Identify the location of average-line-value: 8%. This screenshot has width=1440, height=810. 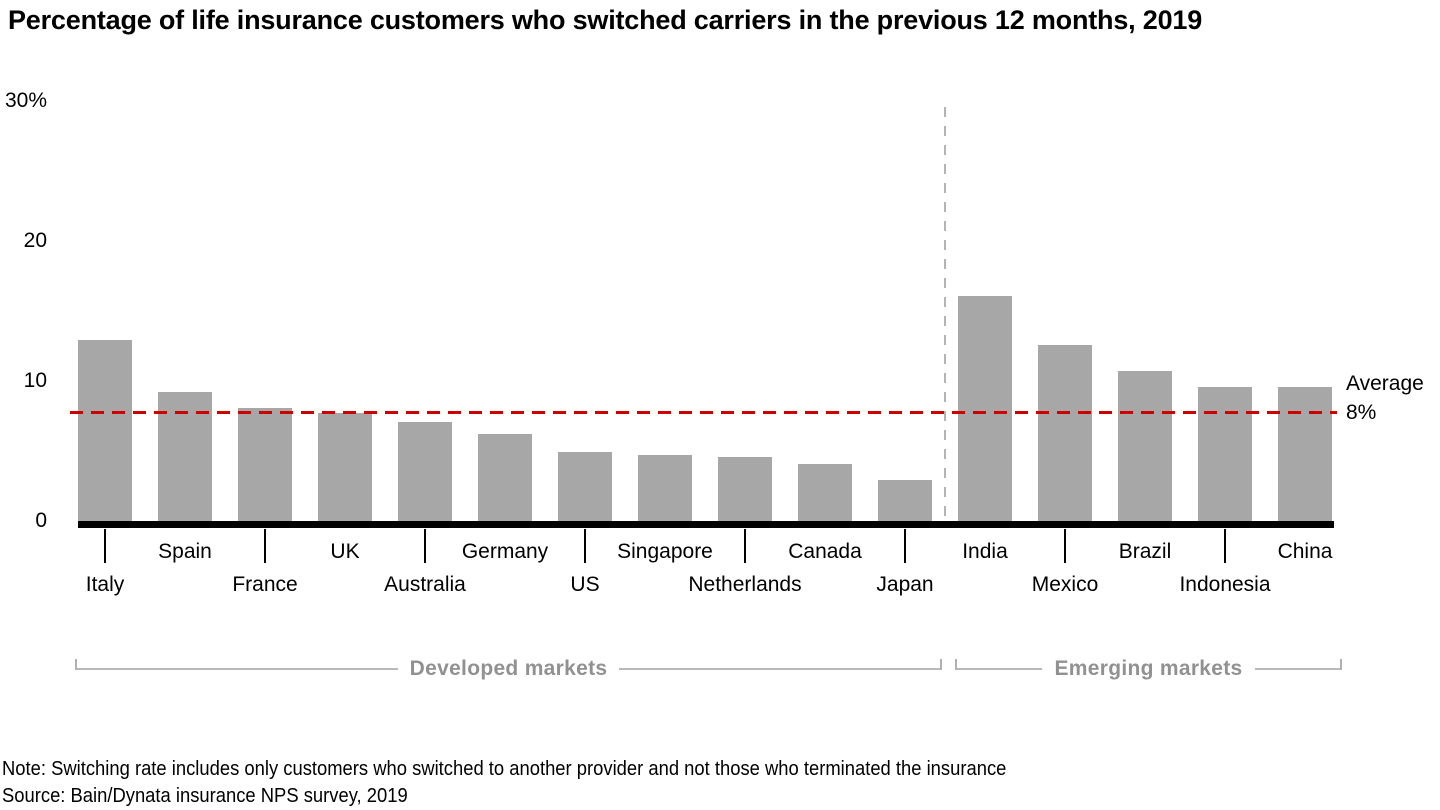
(1361, 412).